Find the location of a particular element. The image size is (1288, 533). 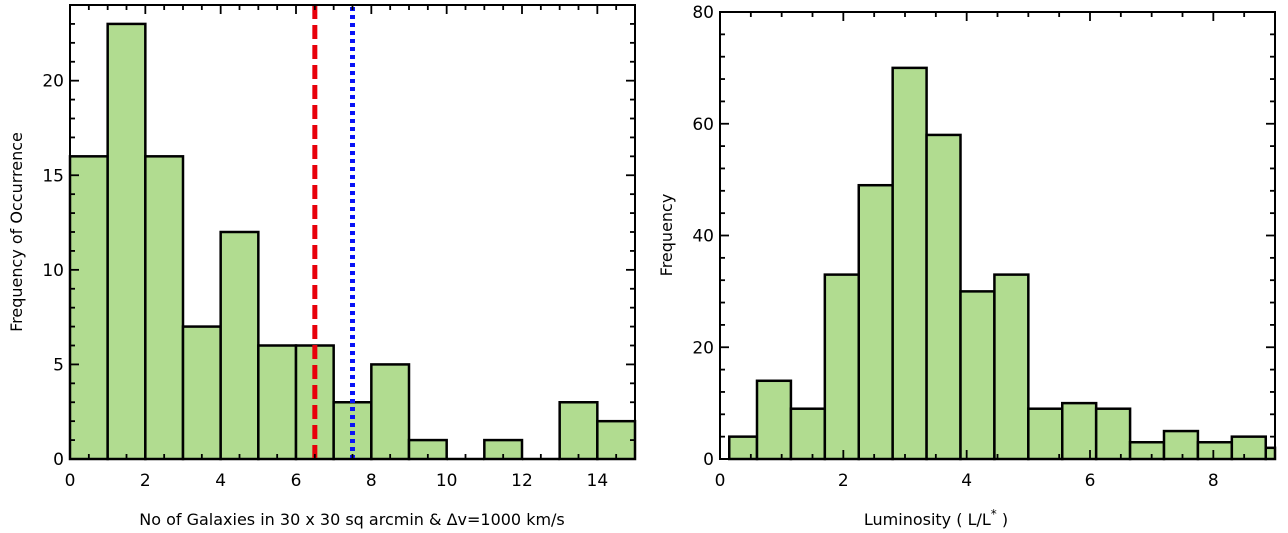

x-tick-label: 14 is located at coordinates (598, 481).